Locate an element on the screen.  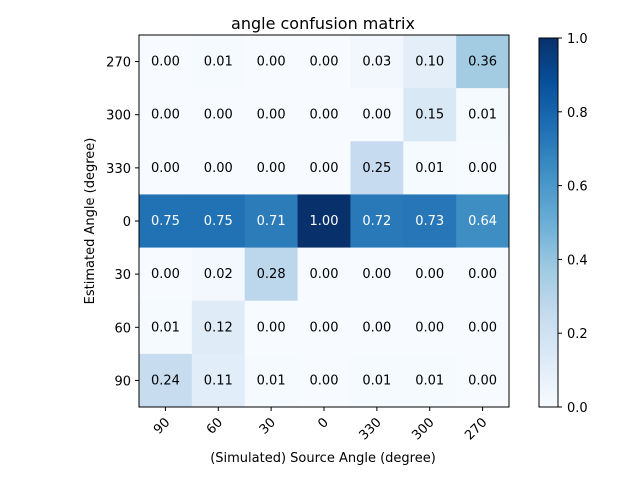
y-tick-label: 330 is located at coordinates (118, 169).